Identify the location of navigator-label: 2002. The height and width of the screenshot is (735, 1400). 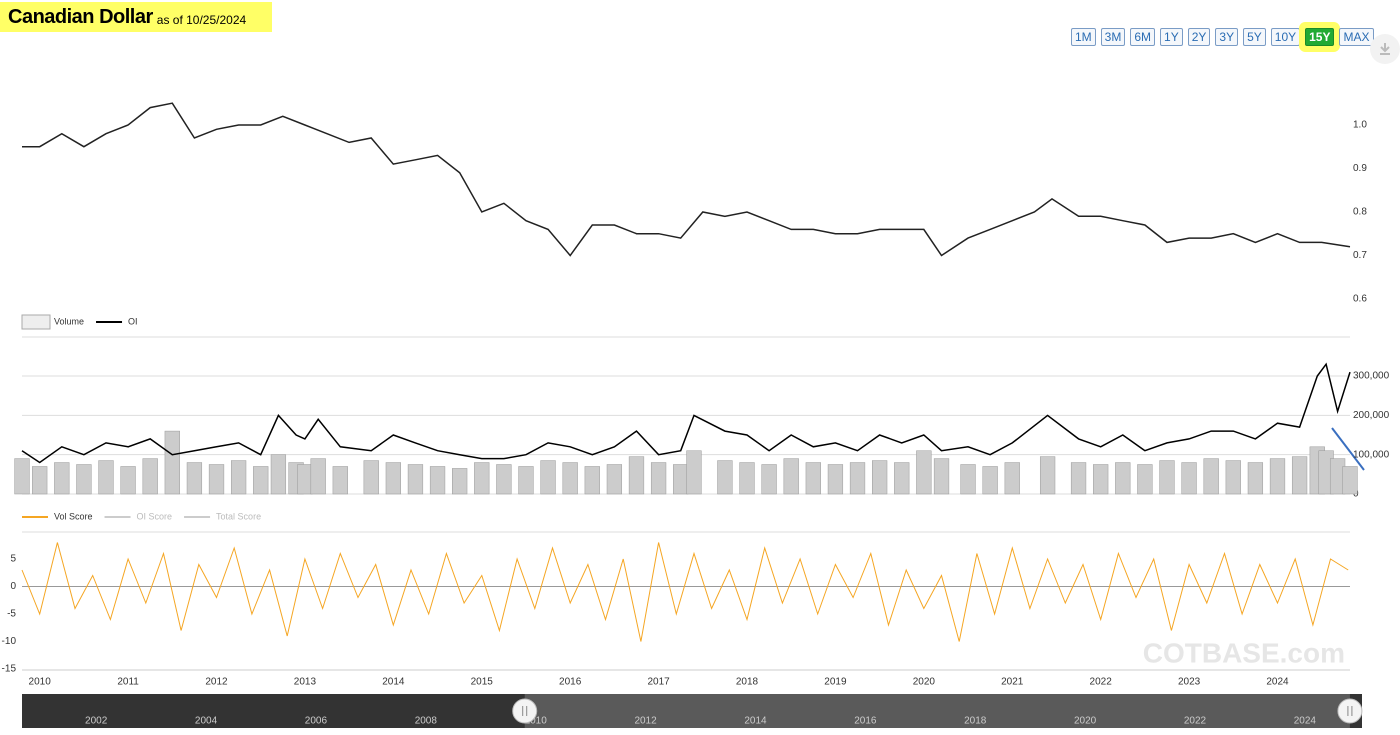
(96, 721).